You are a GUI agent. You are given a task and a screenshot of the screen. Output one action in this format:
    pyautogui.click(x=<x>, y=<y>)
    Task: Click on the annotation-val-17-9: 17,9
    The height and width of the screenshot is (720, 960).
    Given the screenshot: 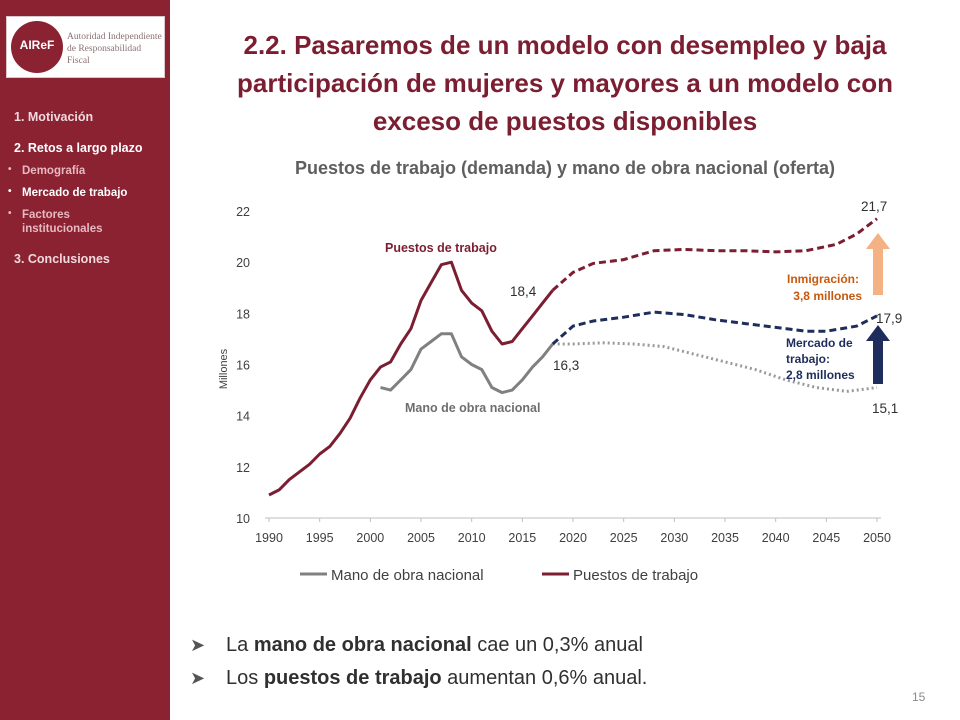 What is the action you would take?
    pyautogui.click(x=889, y=318)
    